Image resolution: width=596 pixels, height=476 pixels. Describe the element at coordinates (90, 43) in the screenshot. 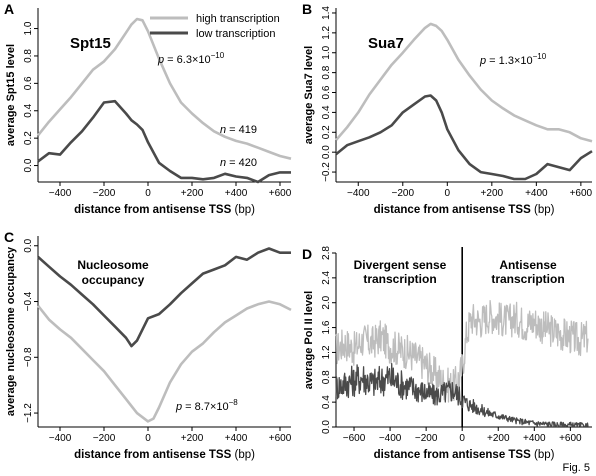

I see `panel-title: Spt15` at that location.